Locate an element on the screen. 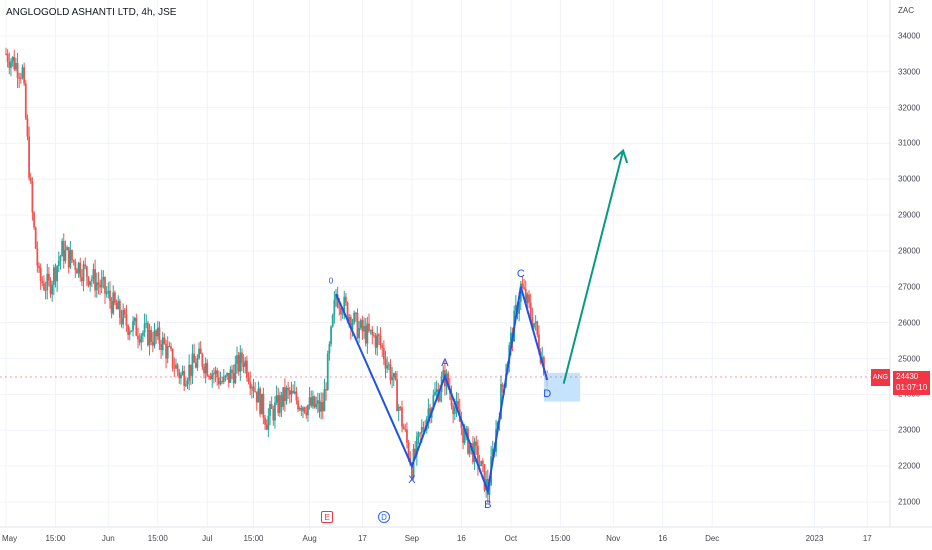  x-tick-label: Nov is located at coordinates (613, 538).